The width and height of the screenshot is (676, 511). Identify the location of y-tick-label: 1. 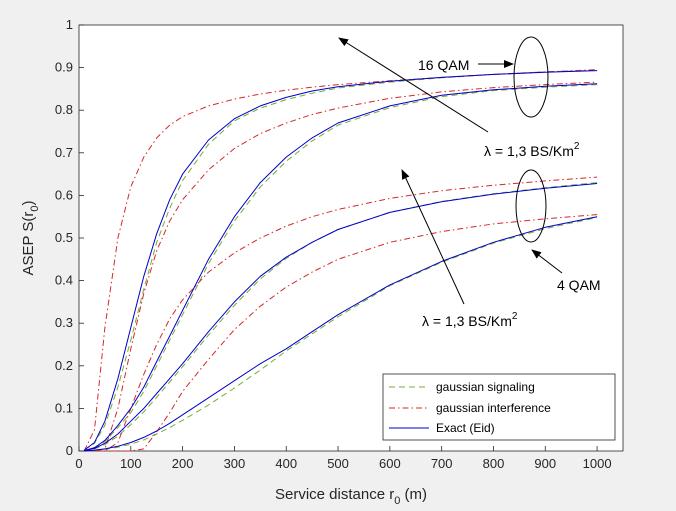
(69, 24).